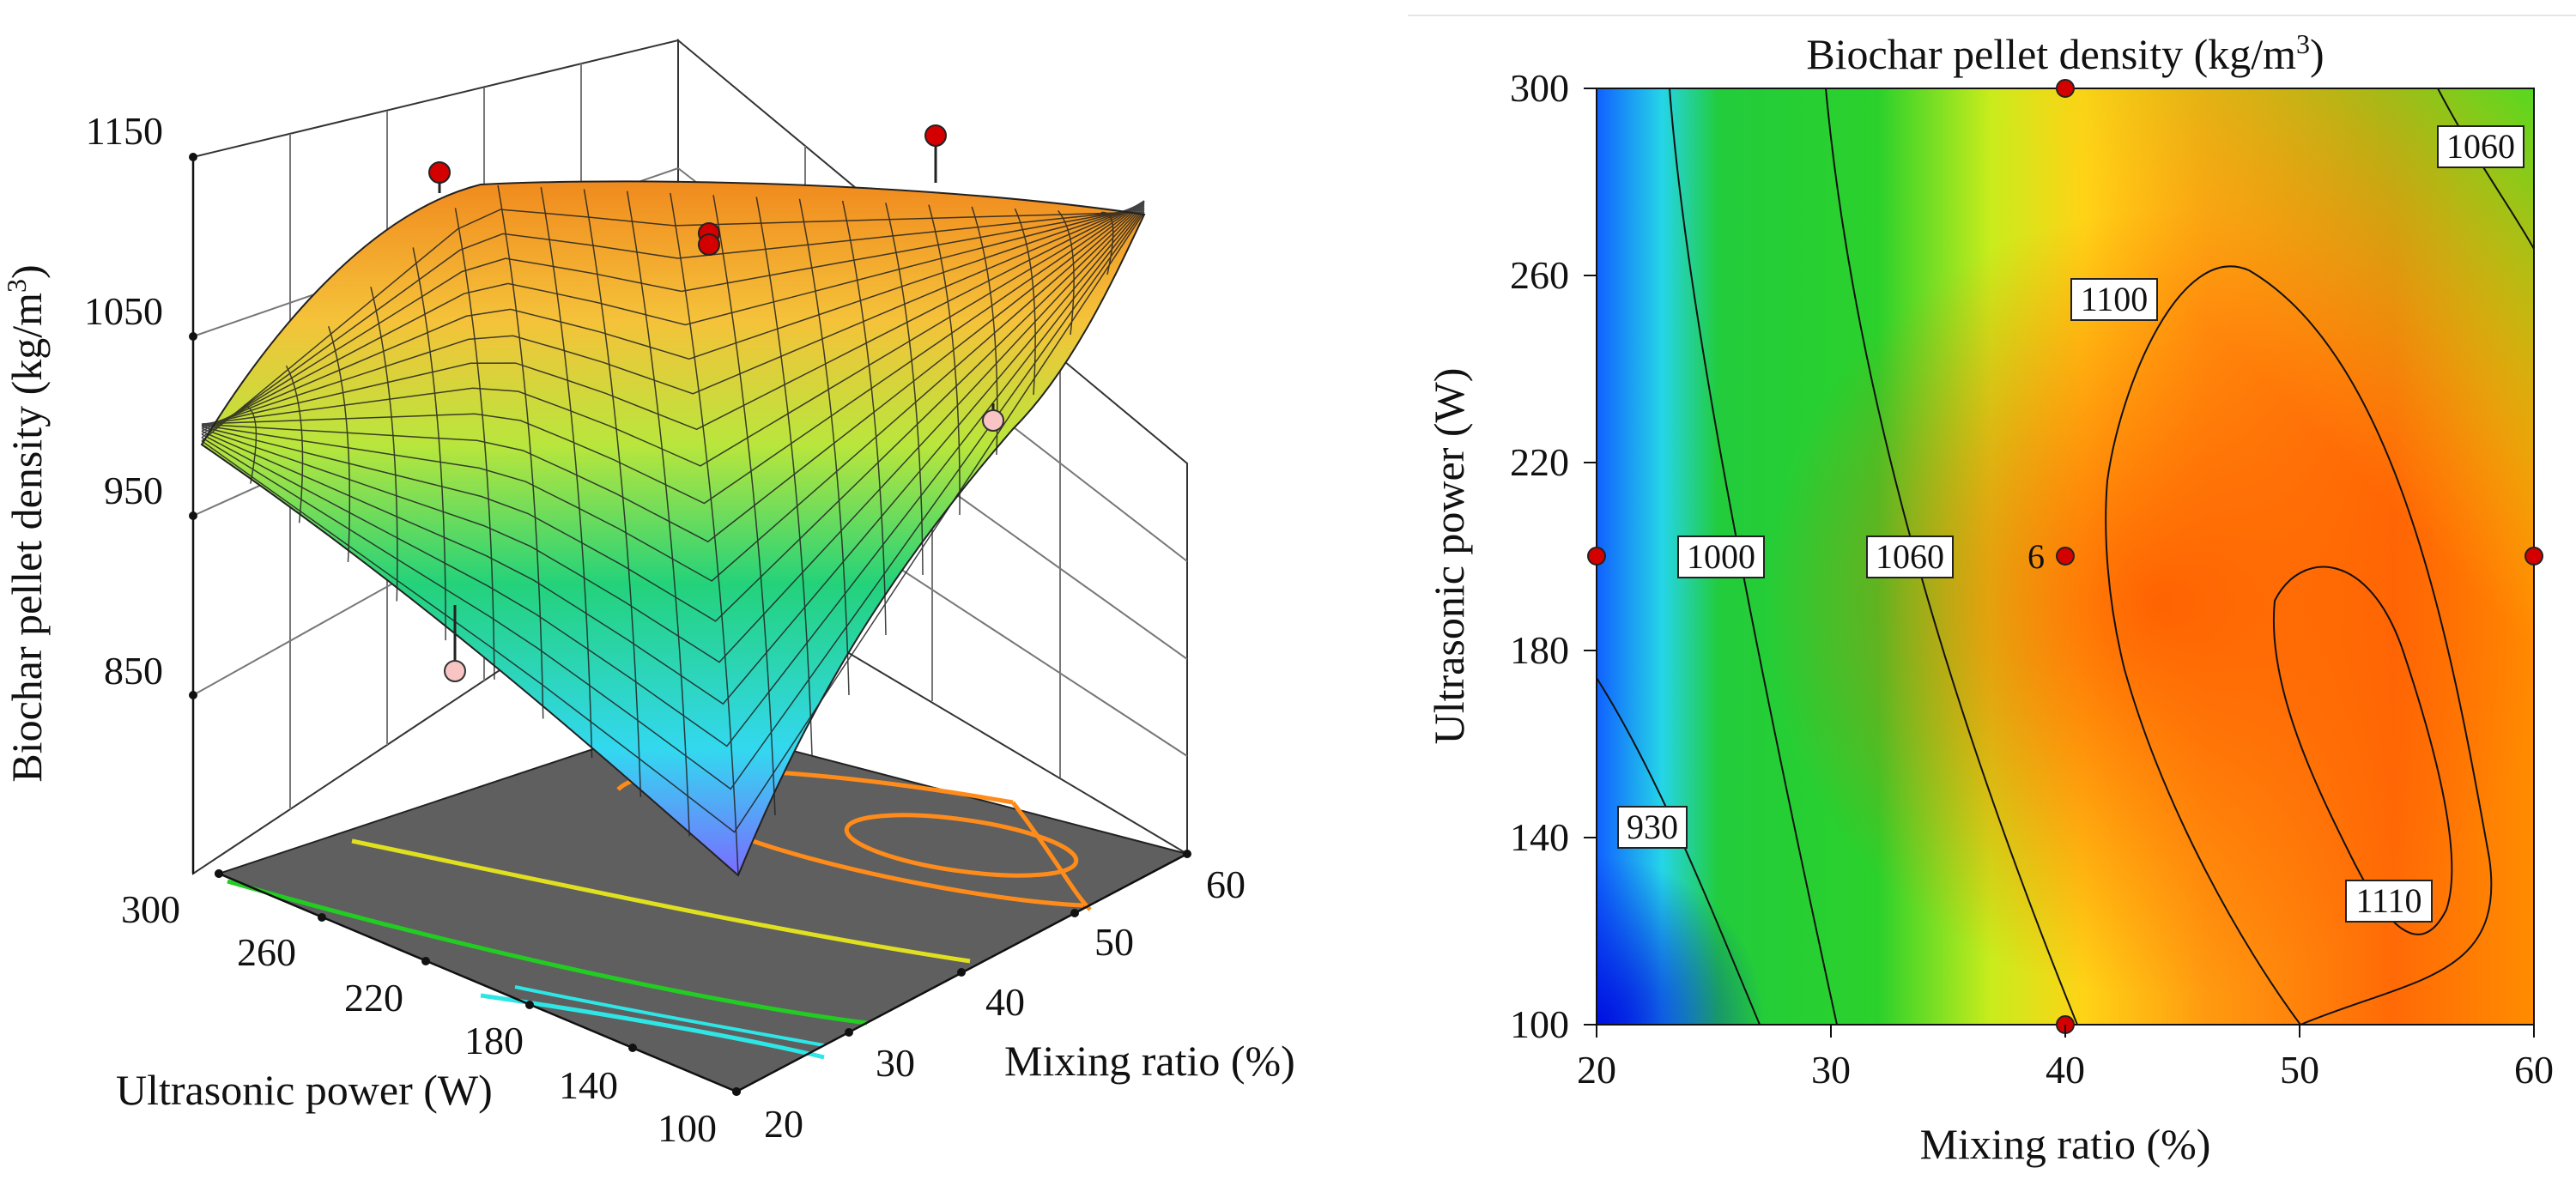 The height and width of the screenshot is (1192, 2576). I want to click on ratio-axis-ticks: 60 50 40 30 20, so click(989, 998).